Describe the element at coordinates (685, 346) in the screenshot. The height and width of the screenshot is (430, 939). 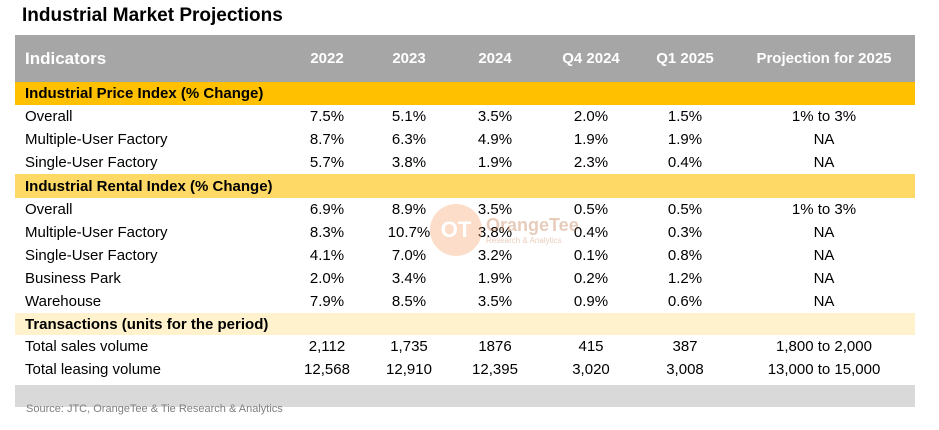
I see `cell: 387` at that location.